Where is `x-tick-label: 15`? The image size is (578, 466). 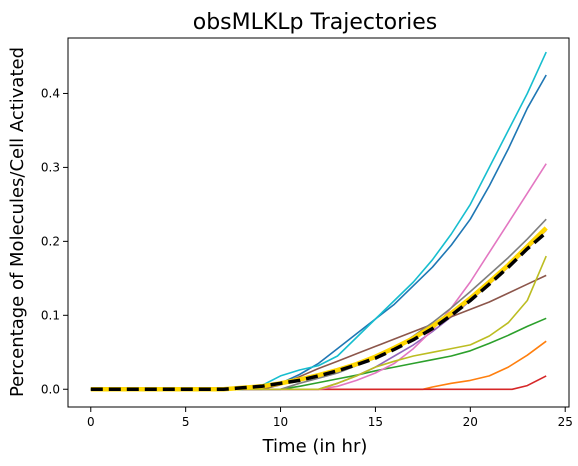 x-tick-label: 15 is located at coordinates (375, 422).